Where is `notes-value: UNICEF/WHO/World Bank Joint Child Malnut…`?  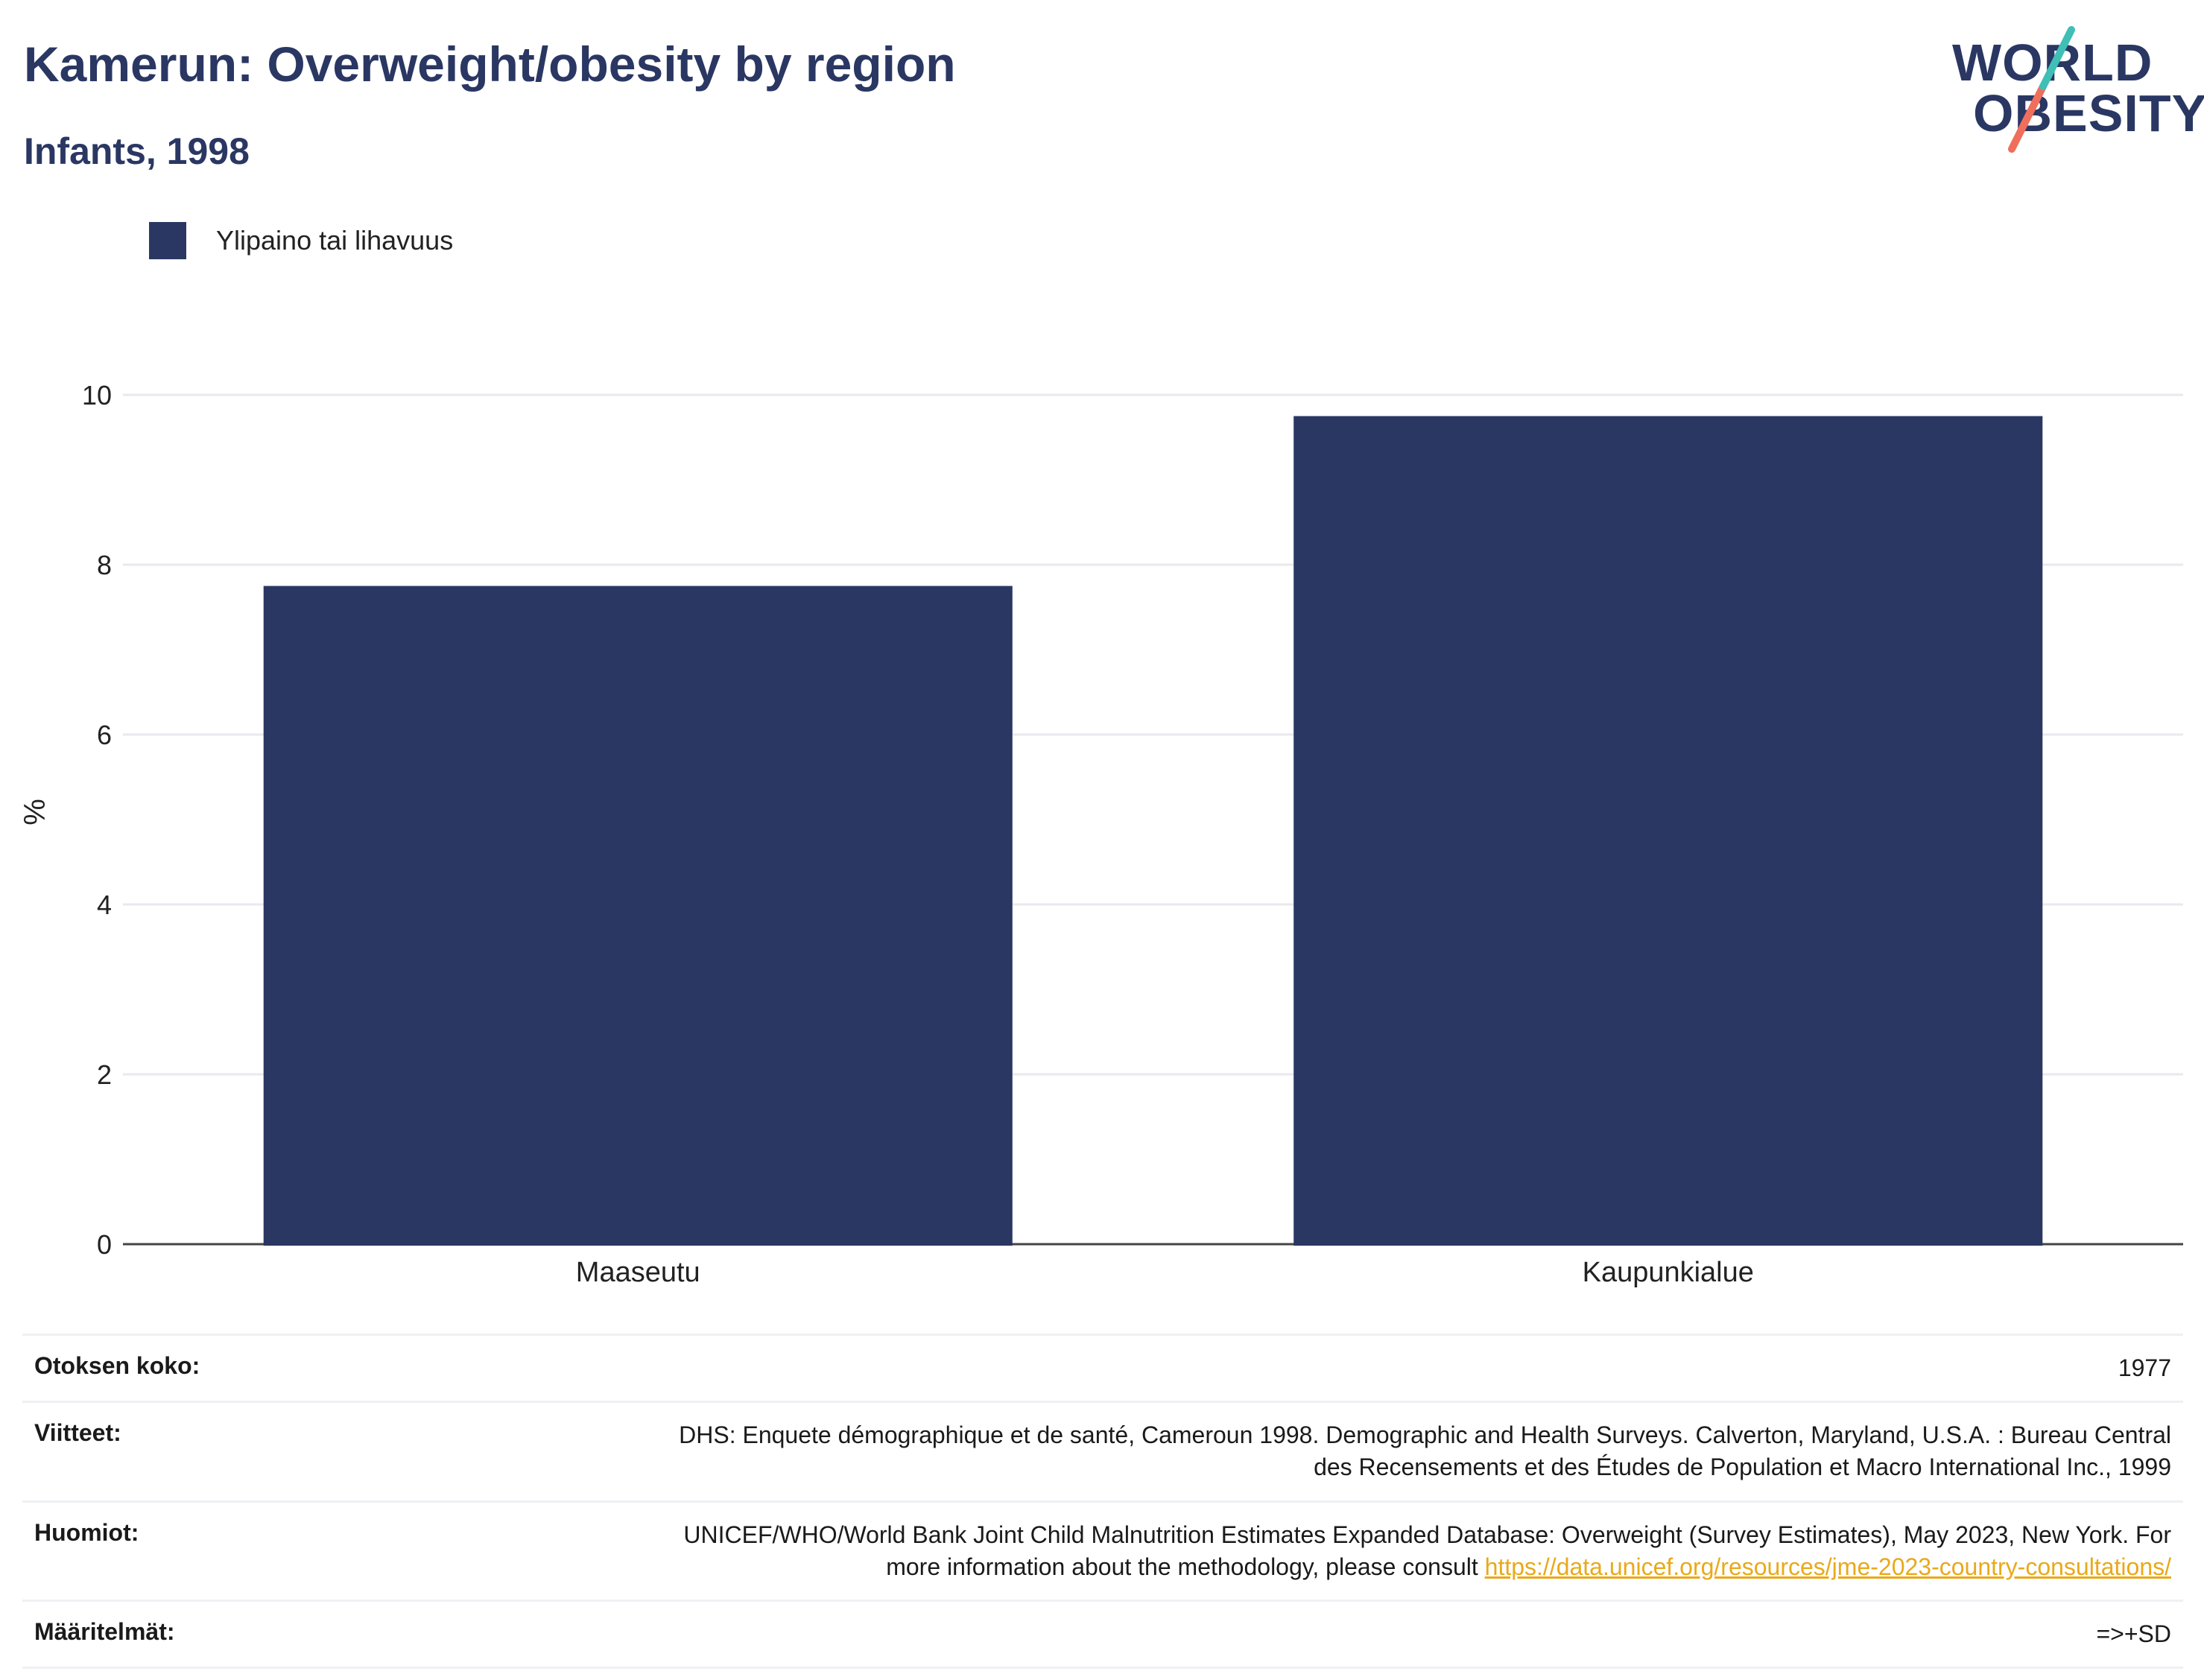 notes-value: UNICEF/WHO/World Bank Joint Child Malnut… is located at coordinates (1407, 1551).